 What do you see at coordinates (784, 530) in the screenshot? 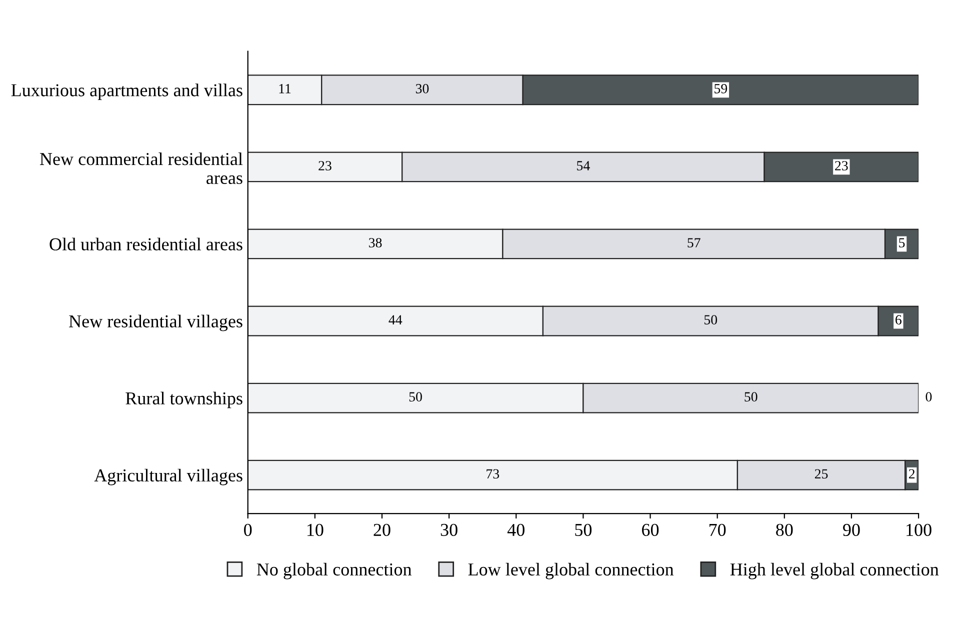
I see `x-tick-label: 80` at bounding box center [784, 530].